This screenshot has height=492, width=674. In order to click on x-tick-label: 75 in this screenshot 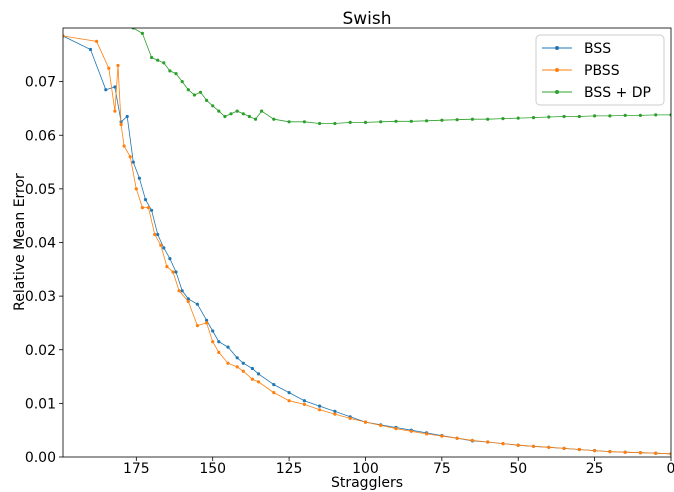, I will do `click(442, 469)`.